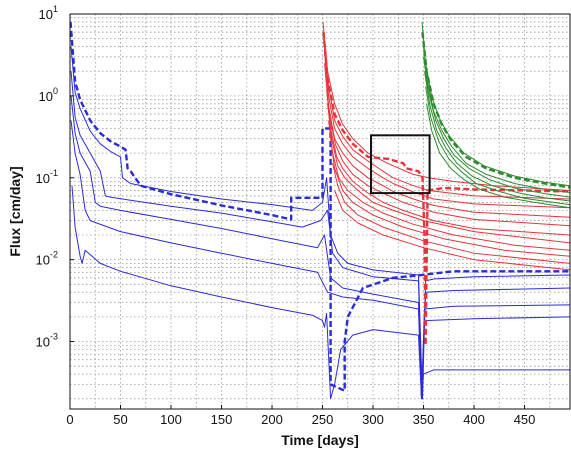 The image size is (571, 452). Describe the element at coordinates (373, 419) in the screenshot. I see `x-tick-label: 300` at that location.